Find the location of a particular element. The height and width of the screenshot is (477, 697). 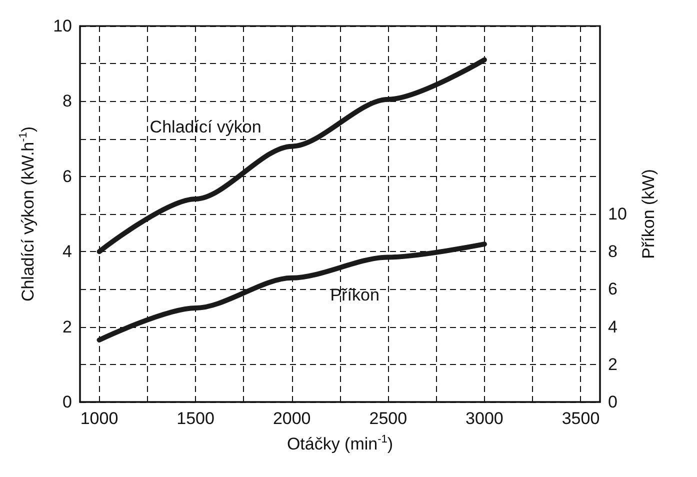

x-tick-label: 1500 is located at coordinates (195, 418).